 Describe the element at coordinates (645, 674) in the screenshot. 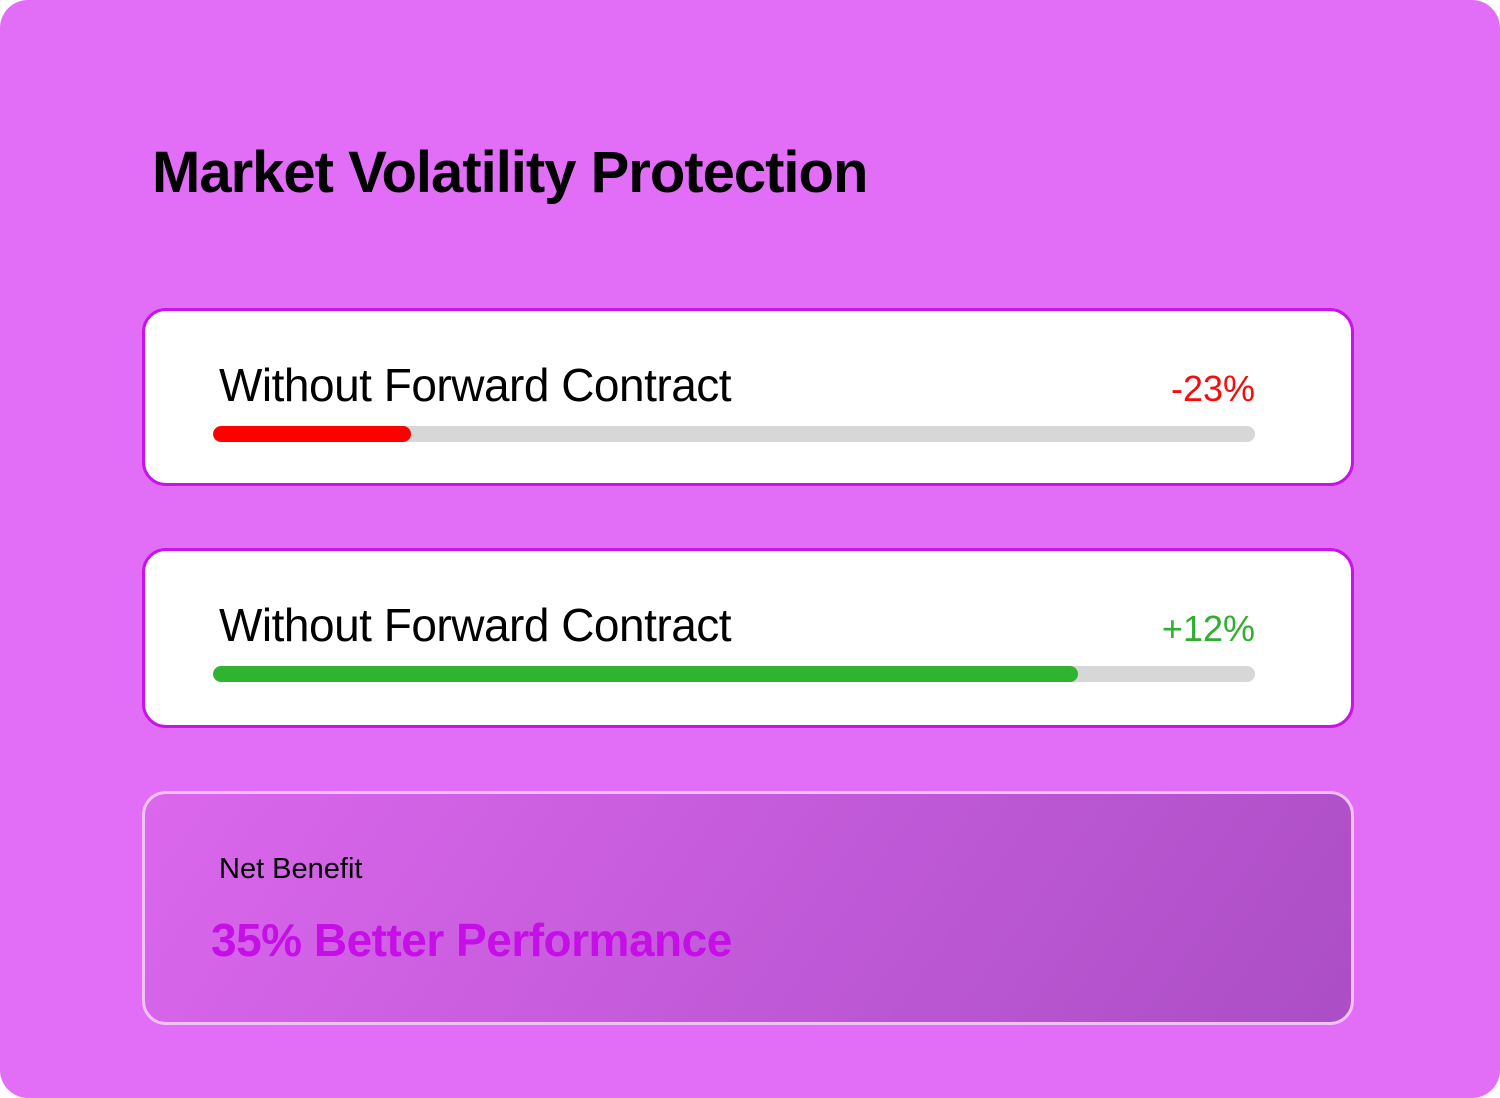

I see `progress-fill-green` at that location.